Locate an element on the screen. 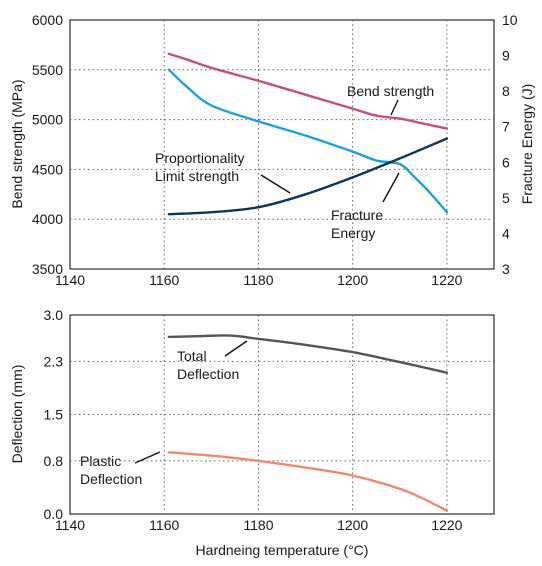 The height and width of the screenshot is (566, 542). proportionality-pointer is located at coordinates (275, 184).